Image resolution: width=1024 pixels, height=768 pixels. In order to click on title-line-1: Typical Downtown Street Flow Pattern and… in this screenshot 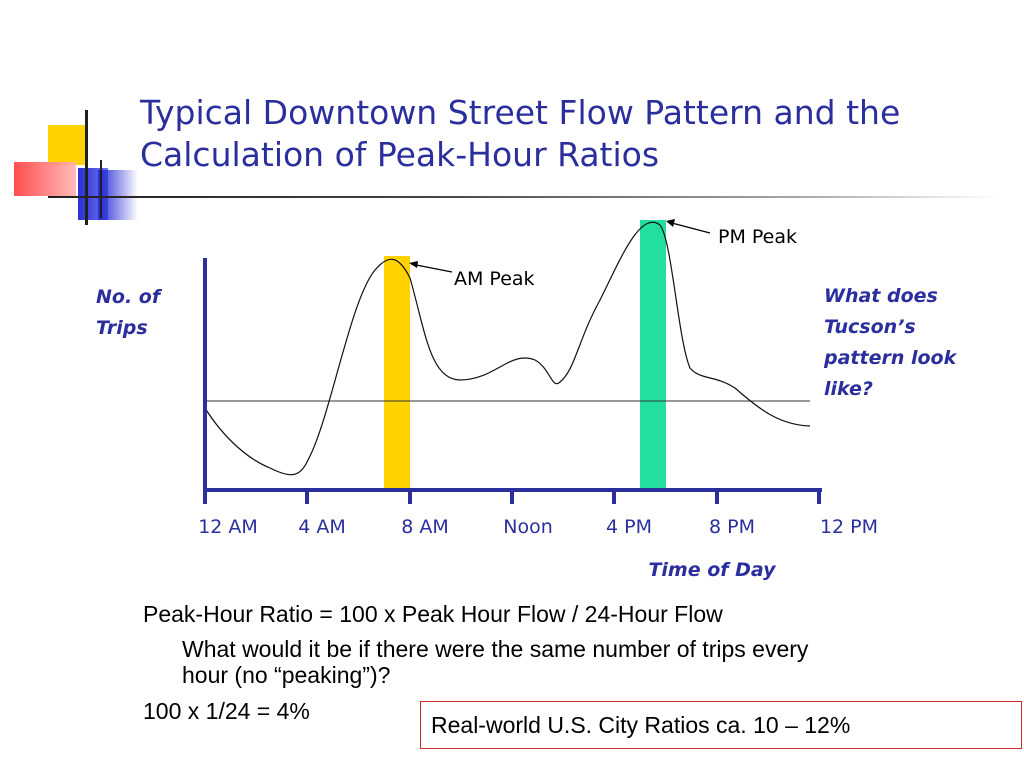, I will do `click(520, 112)`.